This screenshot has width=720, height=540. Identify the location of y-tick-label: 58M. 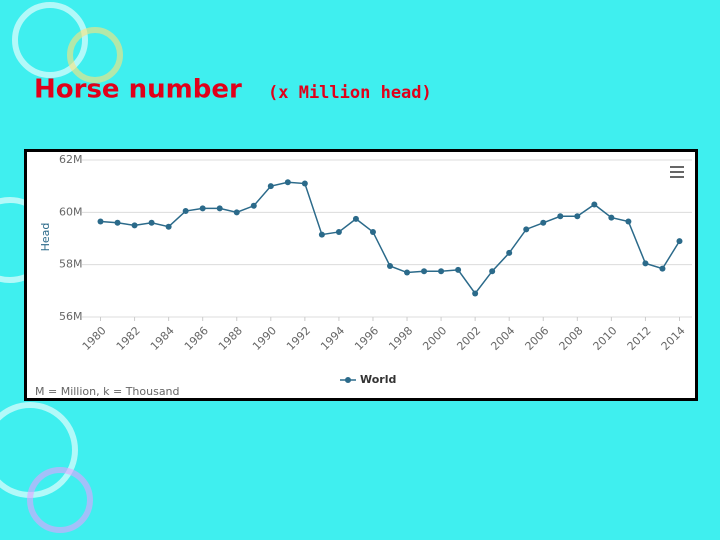
(71, 264).